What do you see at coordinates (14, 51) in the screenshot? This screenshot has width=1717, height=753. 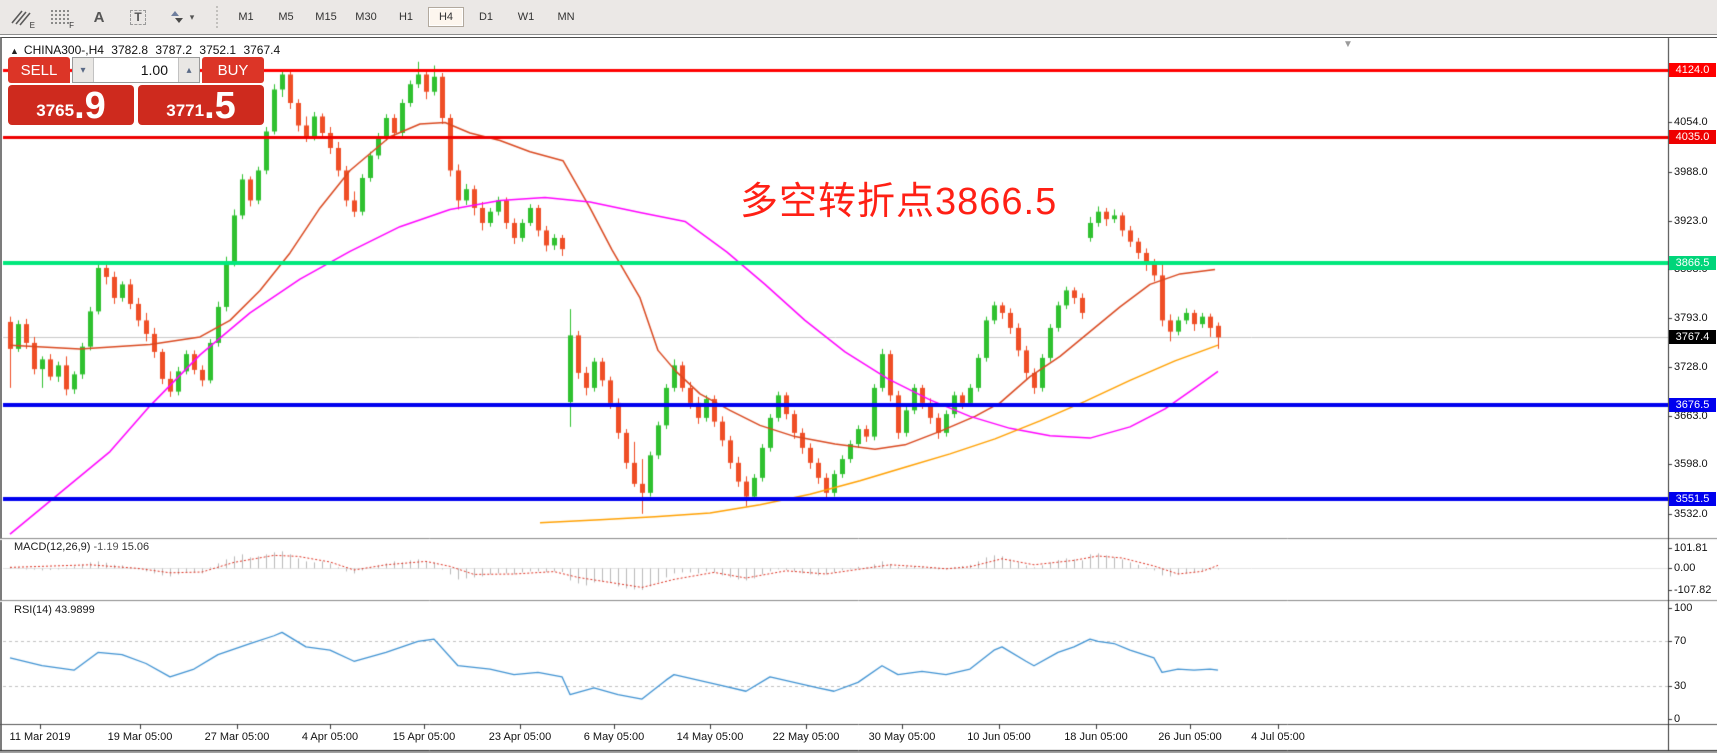 I see `collapse-triangle-icon: ▲` at bounding box center [14, 51].